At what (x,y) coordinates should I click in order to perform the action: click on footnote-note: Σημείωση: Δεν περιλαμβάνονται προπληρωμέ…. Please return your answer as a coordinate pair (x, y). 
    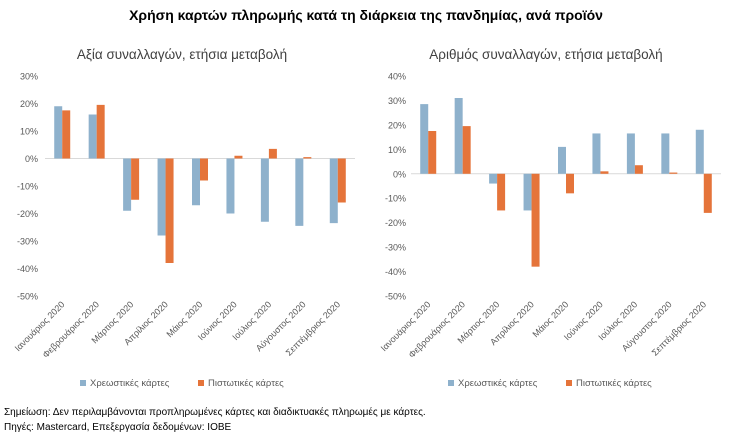
    Looking at the image, I should click on (215, 412).